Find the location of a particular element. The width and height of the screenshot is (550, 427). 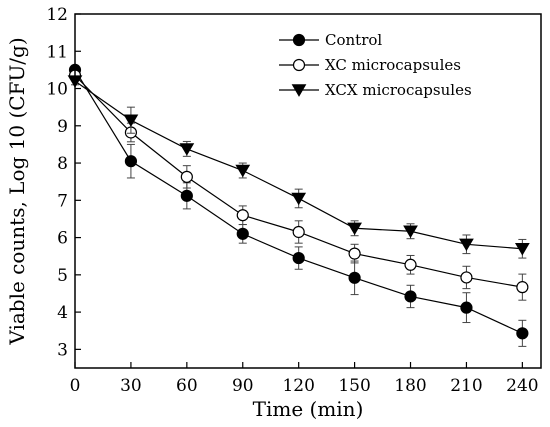

y-tick-label: 12 is located at coordinates (57, 15).